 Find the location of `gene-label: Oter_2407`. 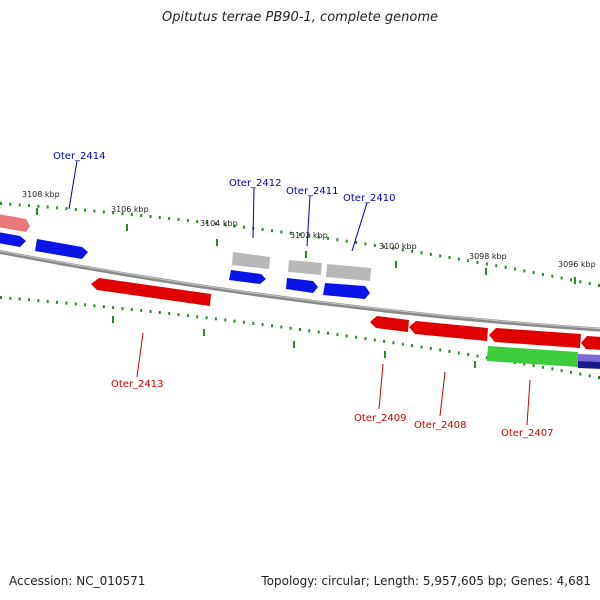

gene-label: Oter_2407 is located at coordinates (527, 433).